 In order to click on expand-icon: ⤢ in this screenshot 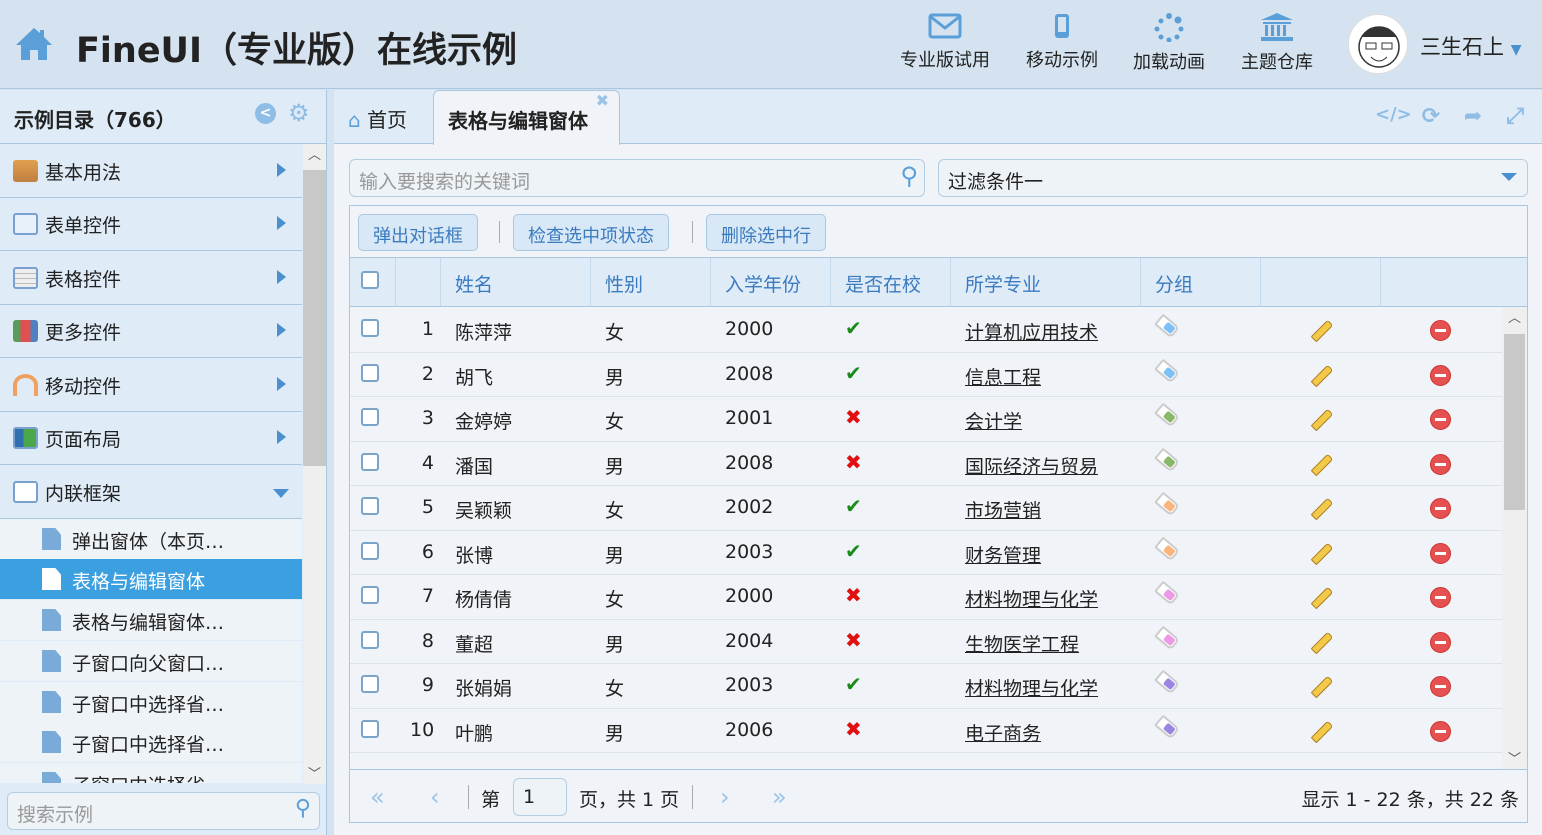, I will do `click(1515, 116)`.